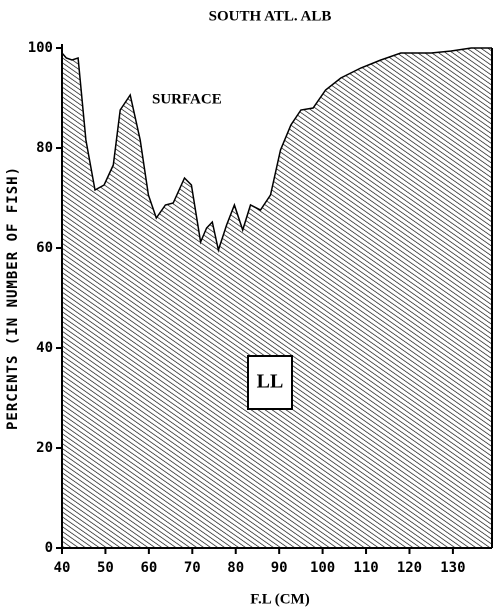 The width and height of the screenshot is (500, 615). Describe the element at coordinates (62, 568) in the screenshot. I see `x-tick-label: 40` at that location.